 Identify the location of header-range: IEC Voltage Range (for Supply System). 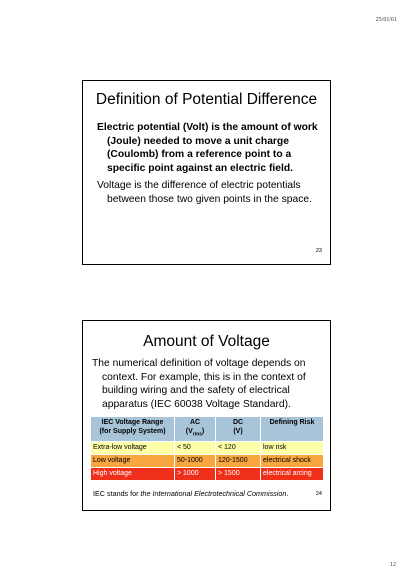
(132, 429).